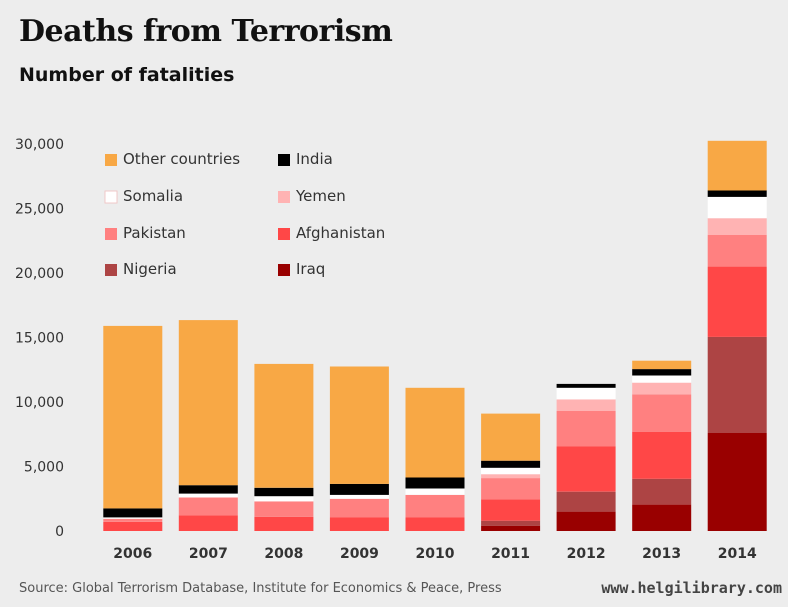  Describe the element at coordinates (586, 385) in the screenshot. I see `bar-segment-india-2012` at that location.